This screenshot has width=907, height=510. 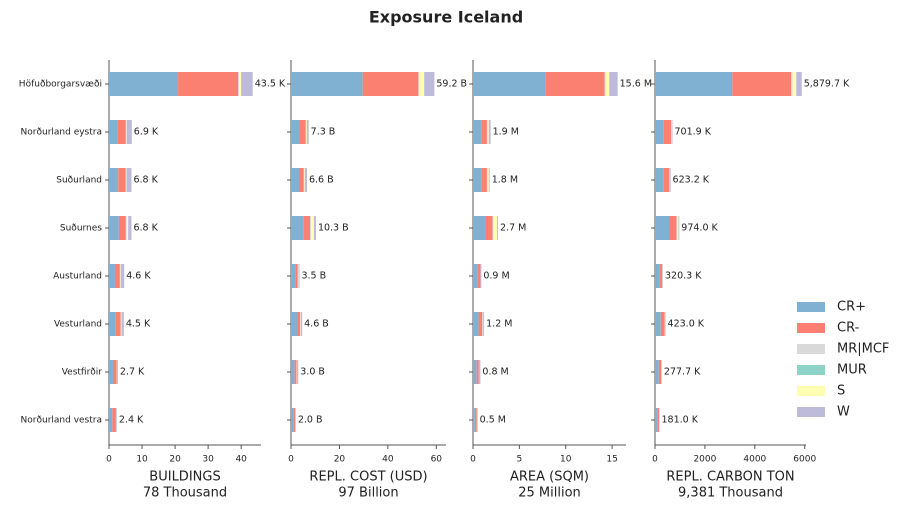 I want to click on total-label: 2.4 K, so click(x=131, y=420).